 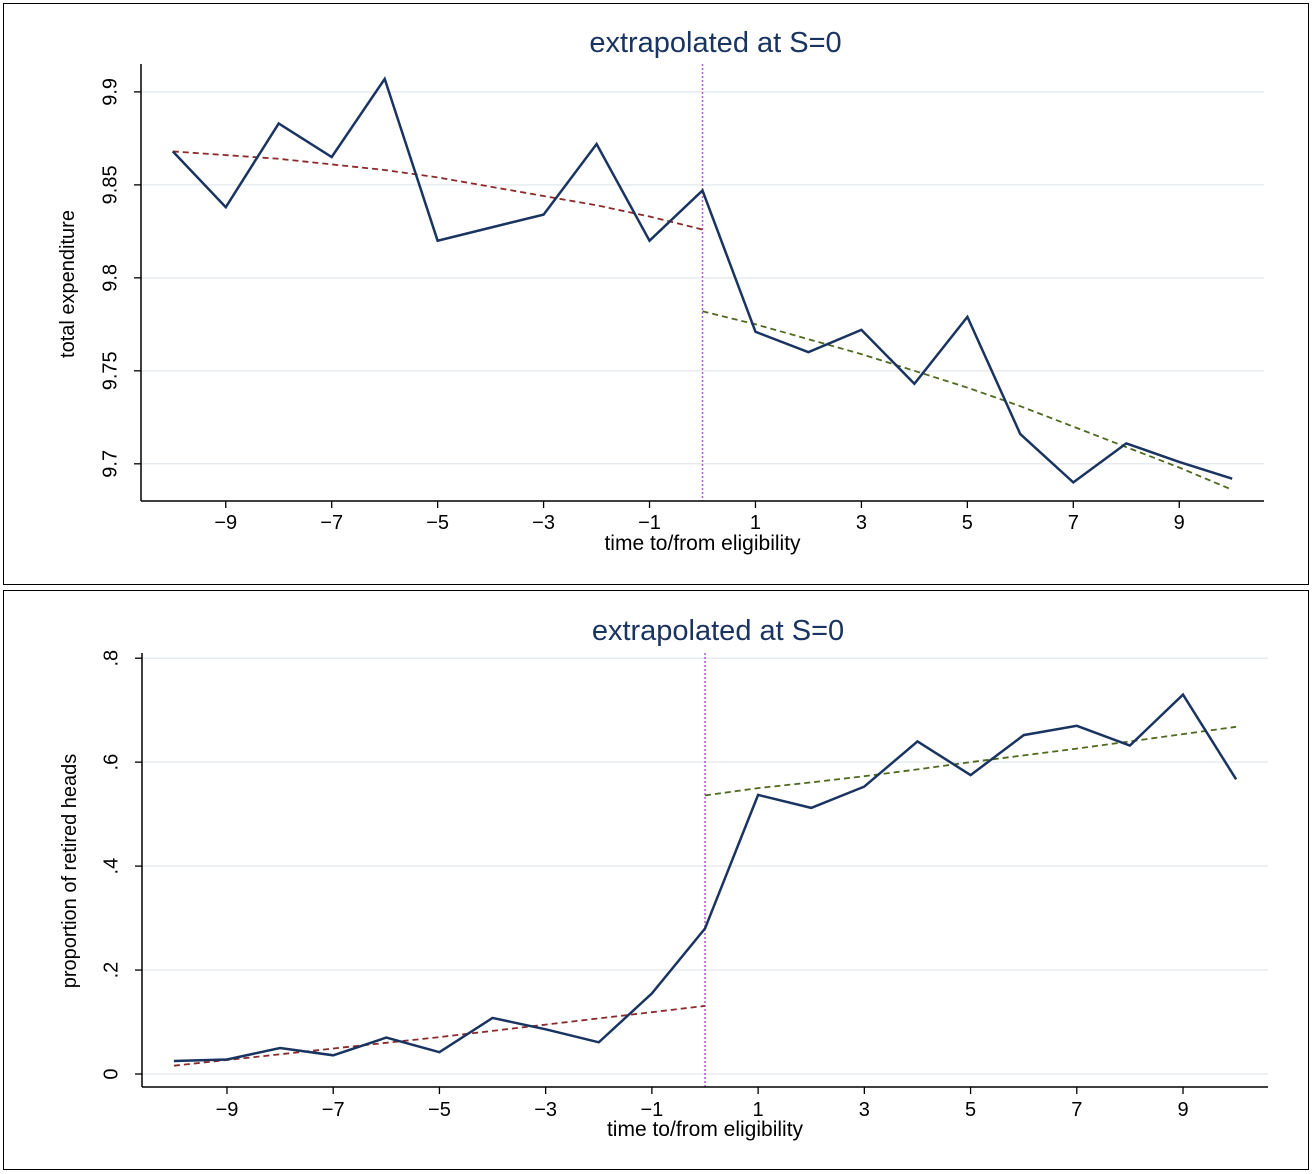 I want to click on y-ticks: 9.7 9.75 9.8 9.85 9.9, so click(x=120, y=278).